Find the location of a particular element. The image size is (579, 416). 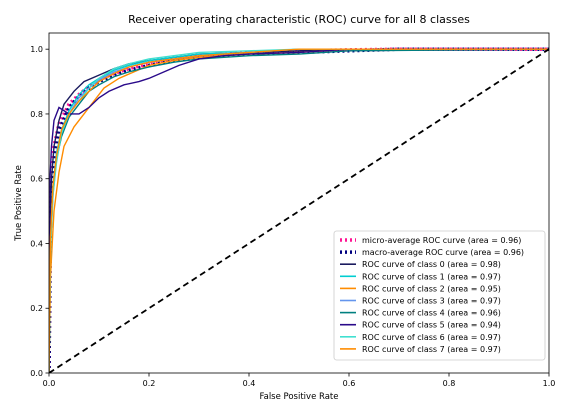

x-tick-label: 0.2 is located at coordinates (149, 383).